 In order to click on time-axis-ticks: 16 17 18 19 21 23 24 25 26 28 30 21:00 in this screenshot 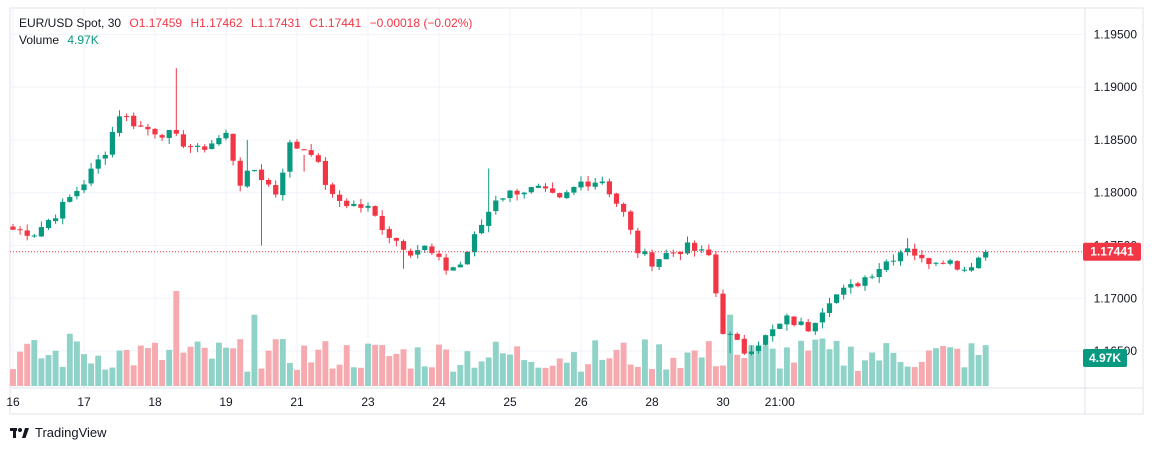, I will do `click(400, 402)`.